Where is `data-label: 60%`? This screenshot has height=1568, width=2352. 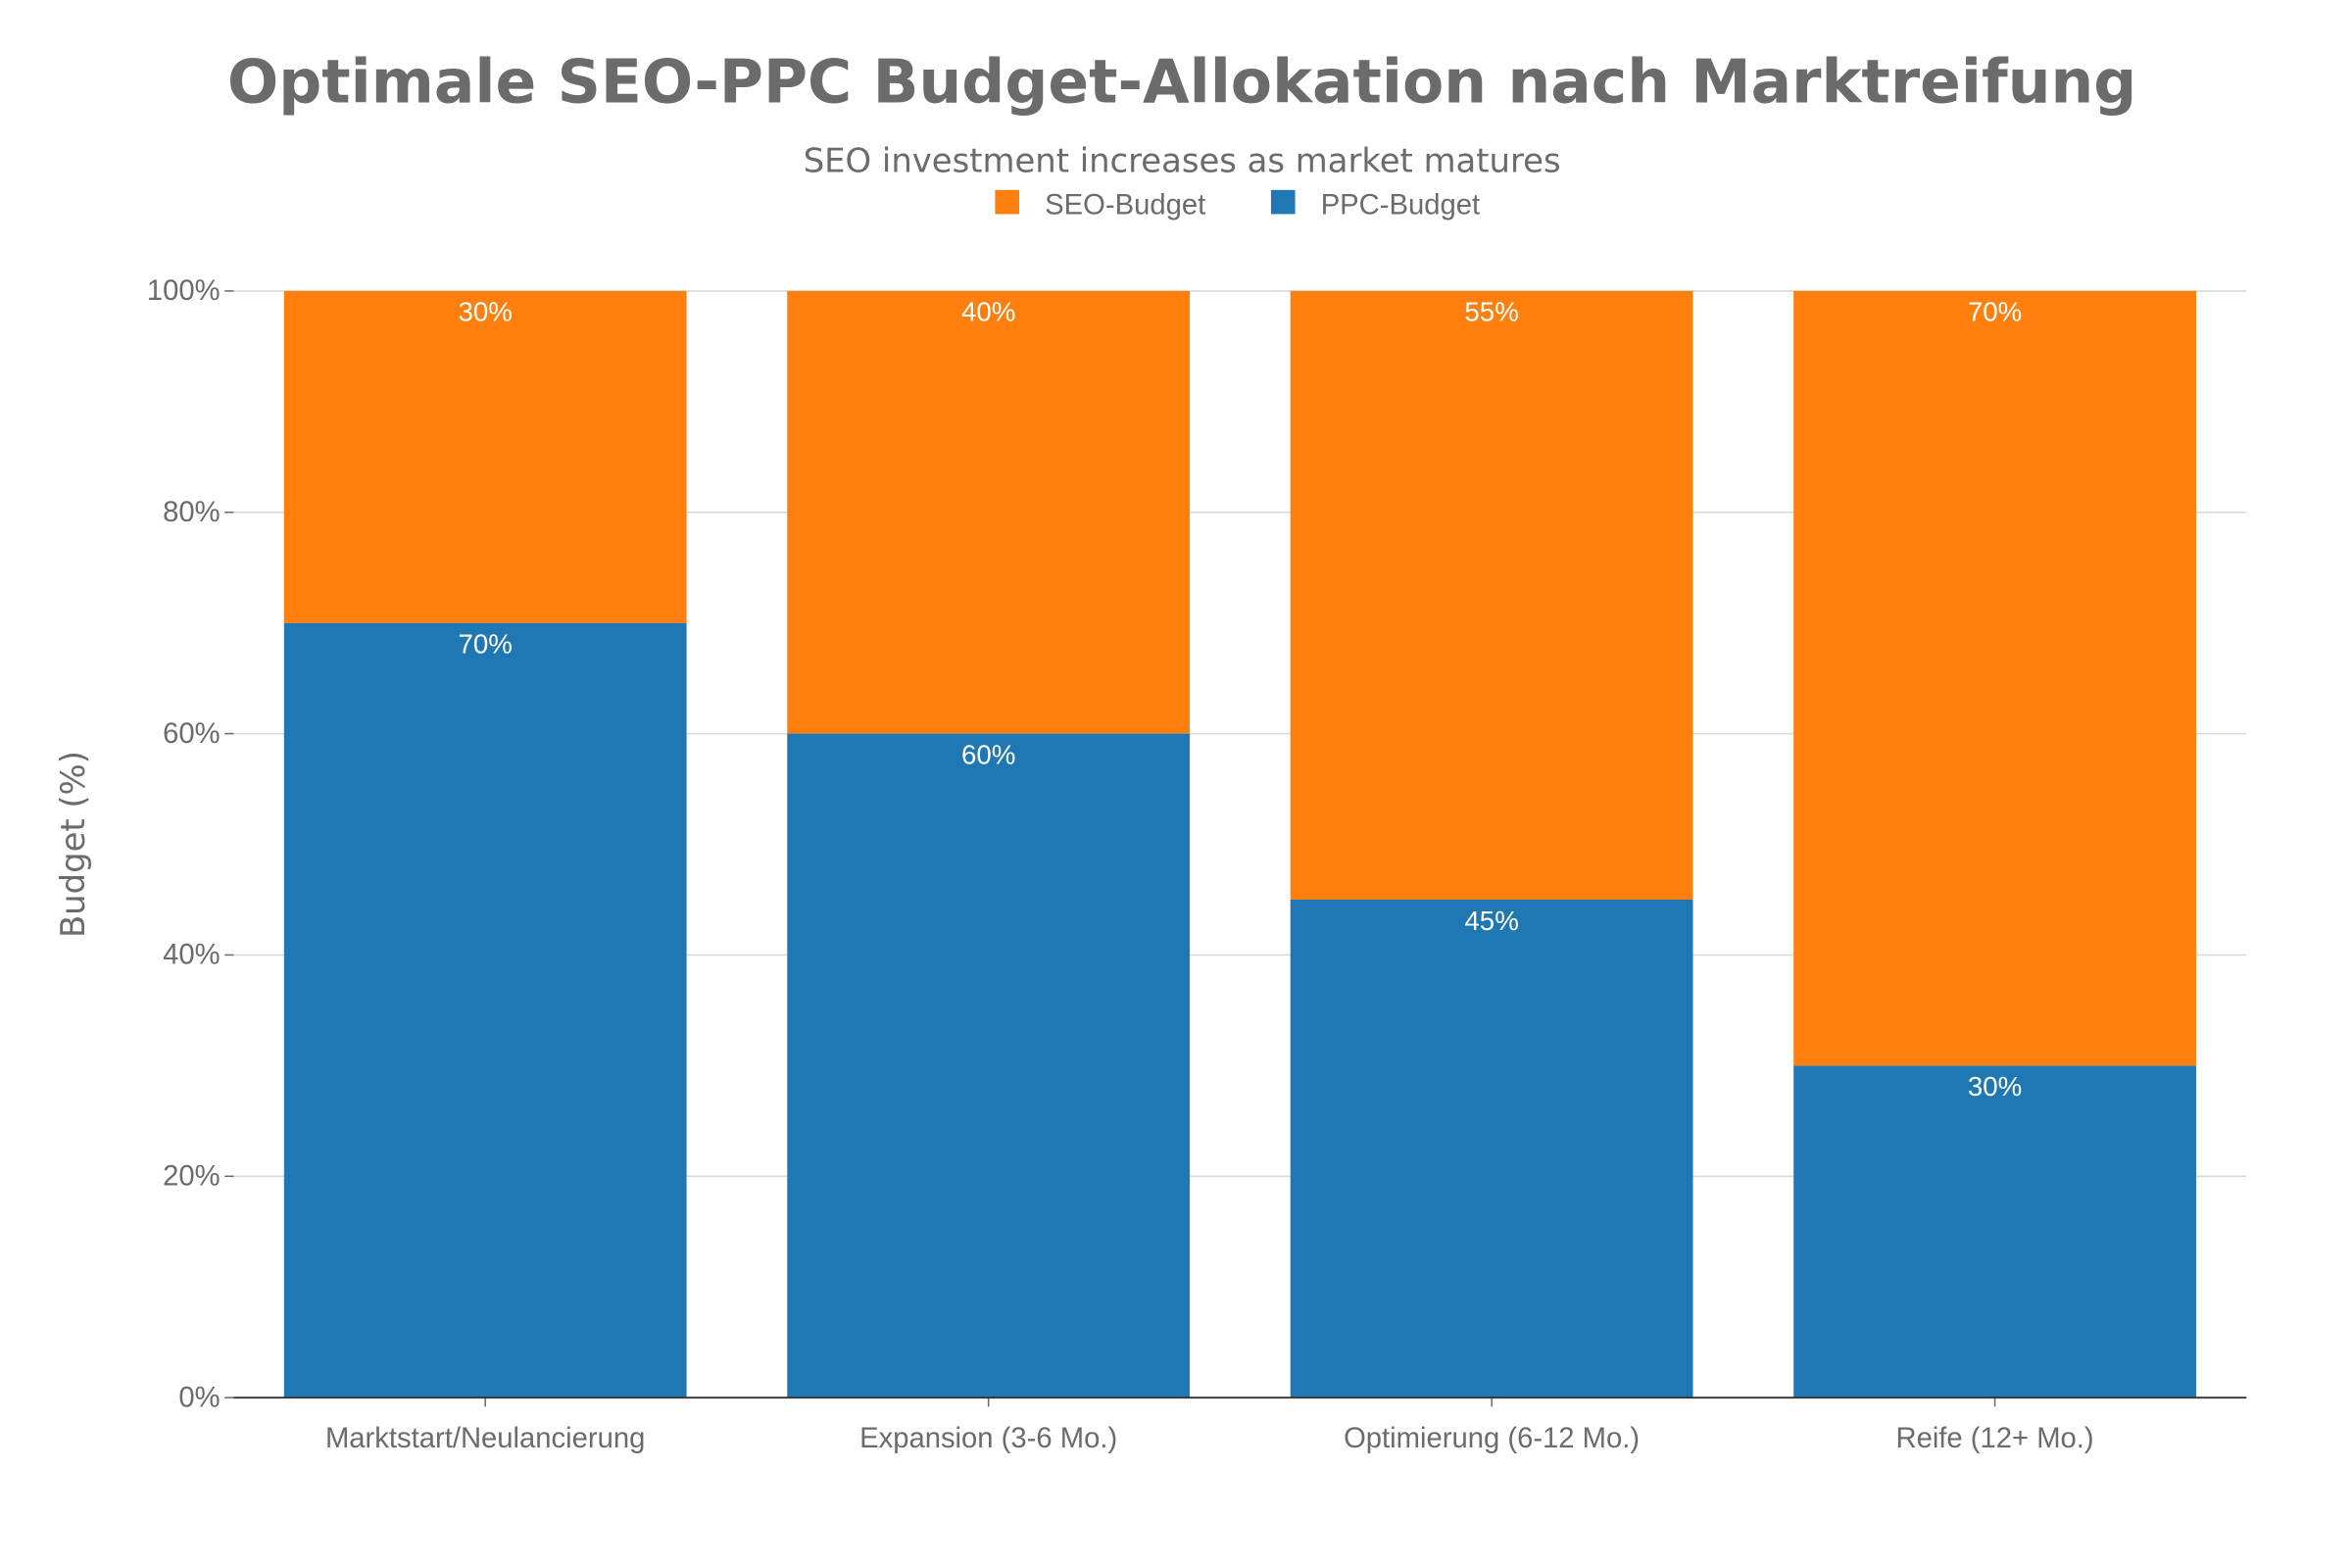 data-label: 60% is located at coordinates (988, 754).